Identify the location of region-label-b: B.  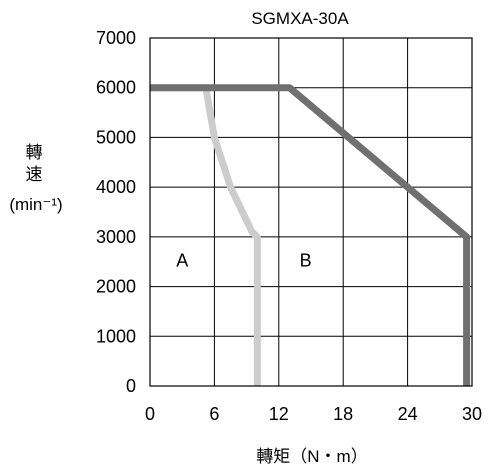
(306, 261).